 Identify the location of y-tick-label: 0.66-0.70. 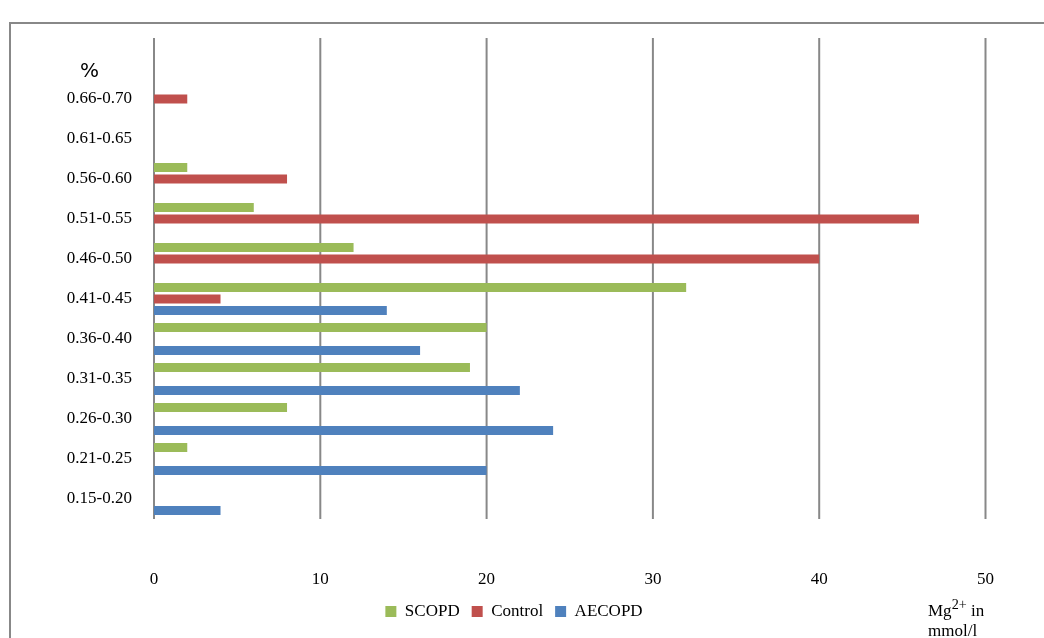
(99, 98).